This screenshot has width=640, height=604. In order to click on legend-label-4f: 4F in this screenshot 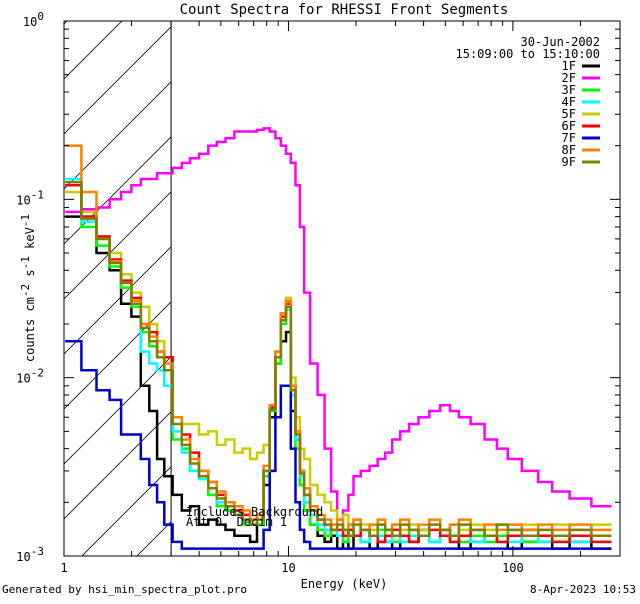, I will do `click(569, 102)`.